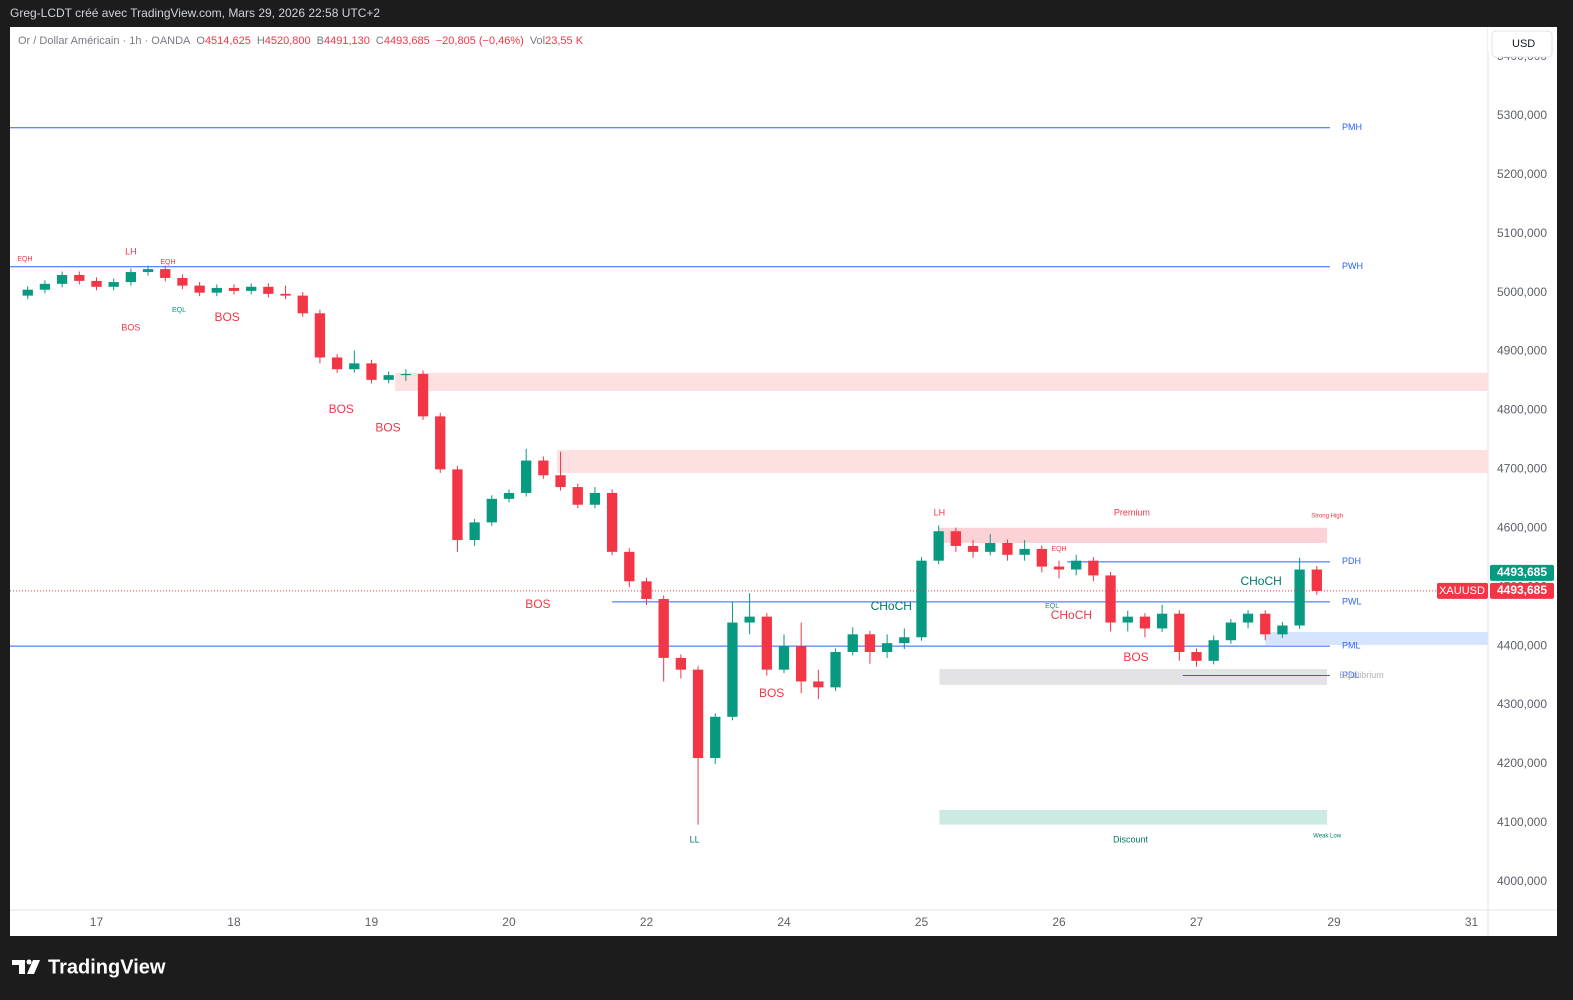  Describe the element at coordinates (372, 922) in the screenshot. I see `x-tick-label: 19` at that location.